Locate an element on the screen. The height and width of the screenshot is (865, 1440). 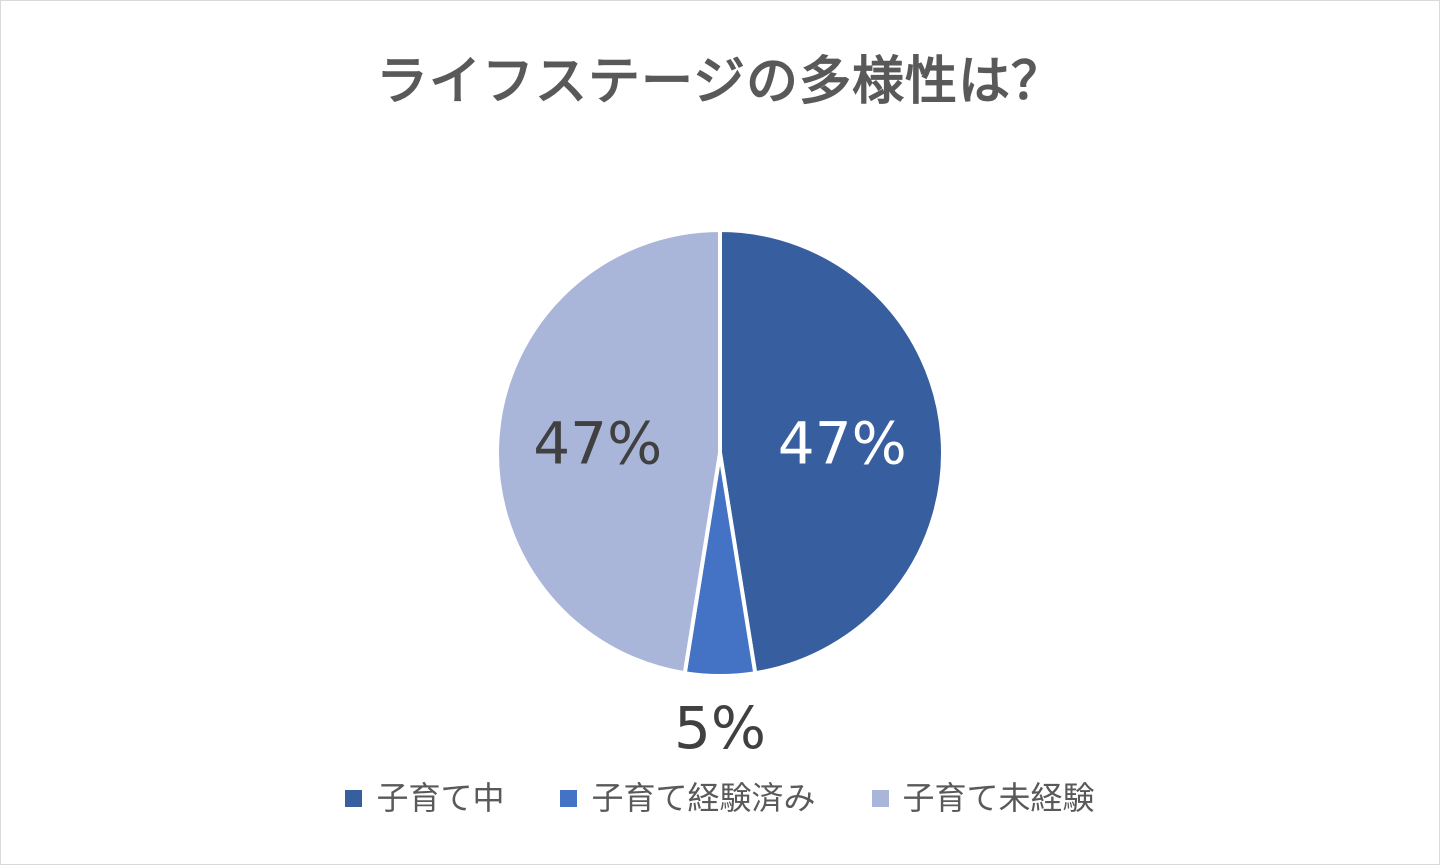
legend-label-1: 子育て中 is located at coordinates (440, 798).